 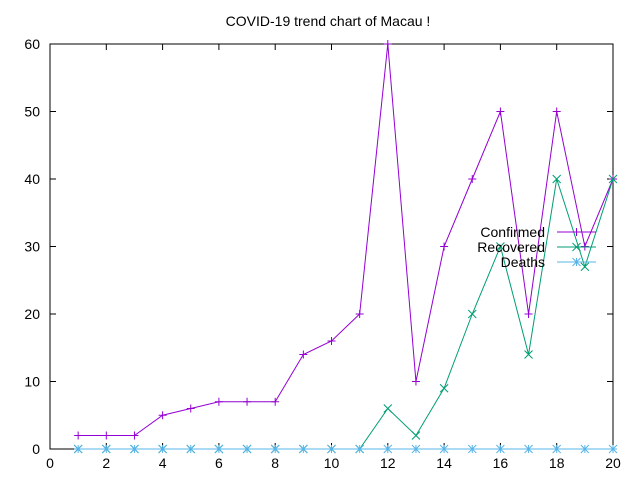 What do you see at coordinates (32, 179) in the screenshot?
I see `y-tick-label: 40` at bounding box center [32, 179].